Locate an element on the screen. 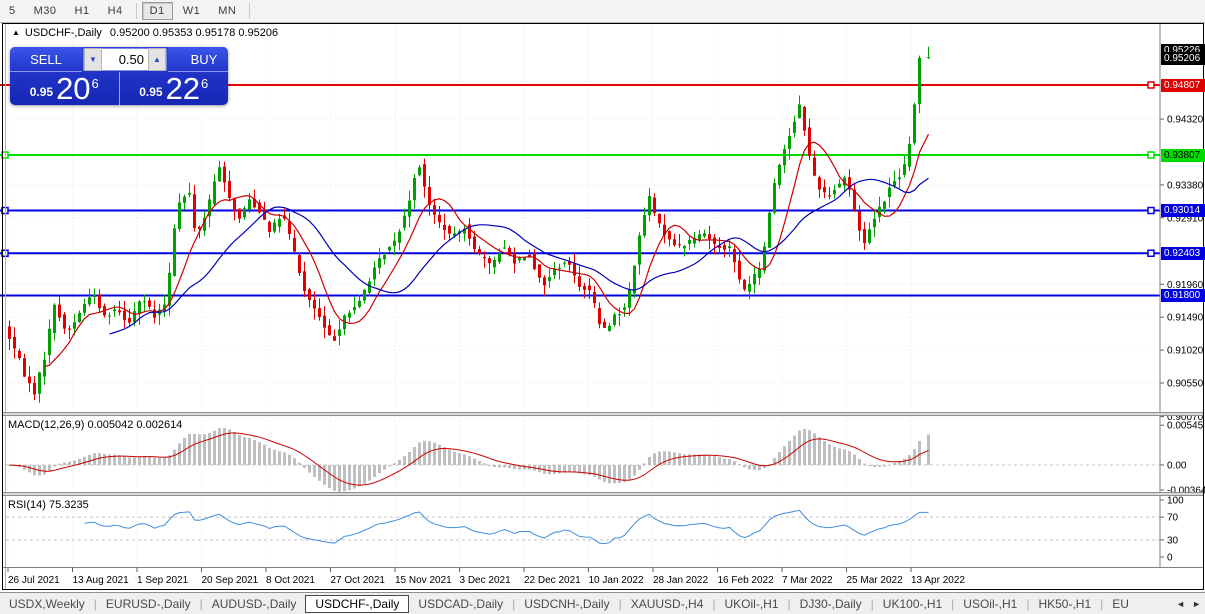 The height and width of the screenshot is (614, 1205). timeframe-button-m30: M30 is located at coordinates (45, 11).